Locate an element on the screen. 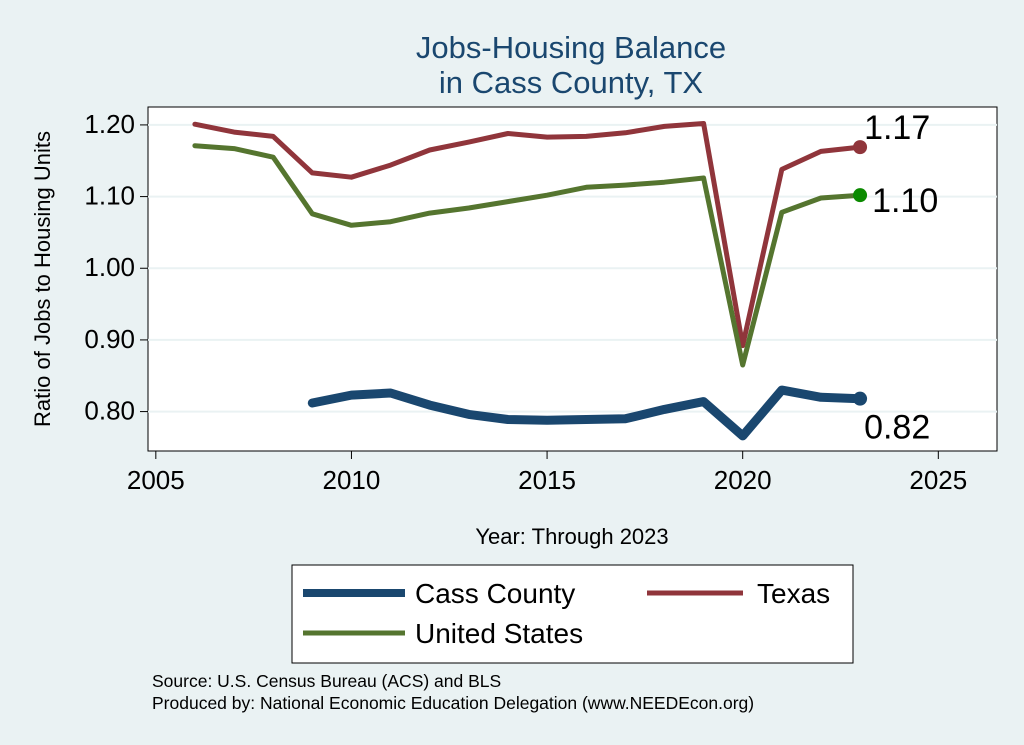 The image size is (1024, 745). end-label-cass-county: 0.82 is located at coordinates (897, 428).